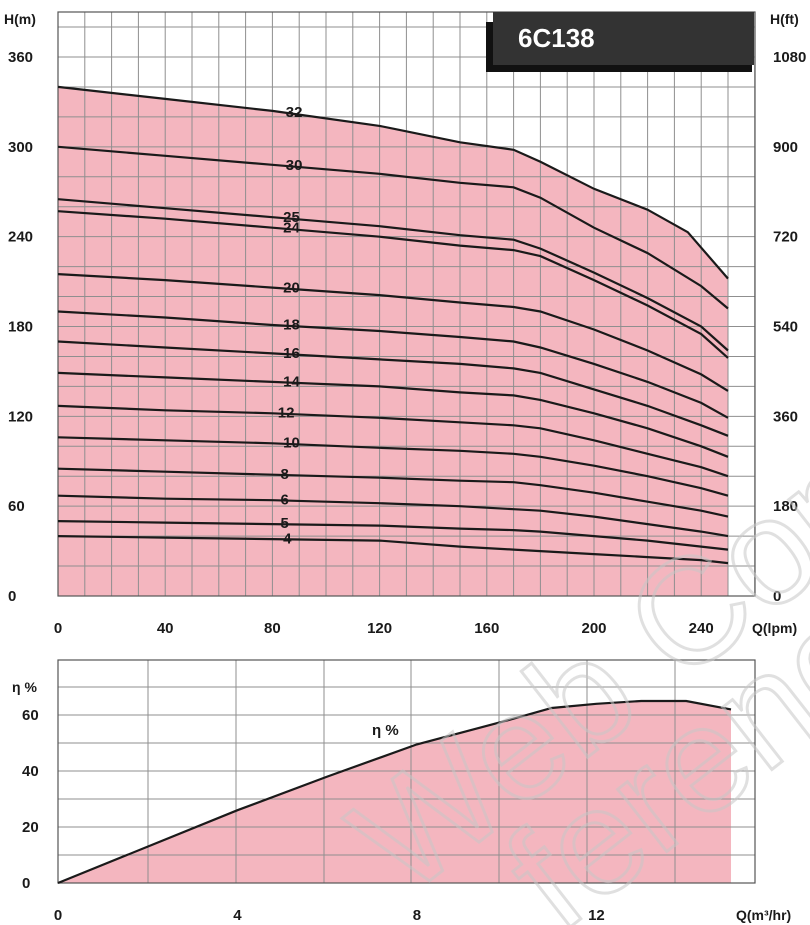  I want to click on x-tick-label: 4, so click(237, 915).